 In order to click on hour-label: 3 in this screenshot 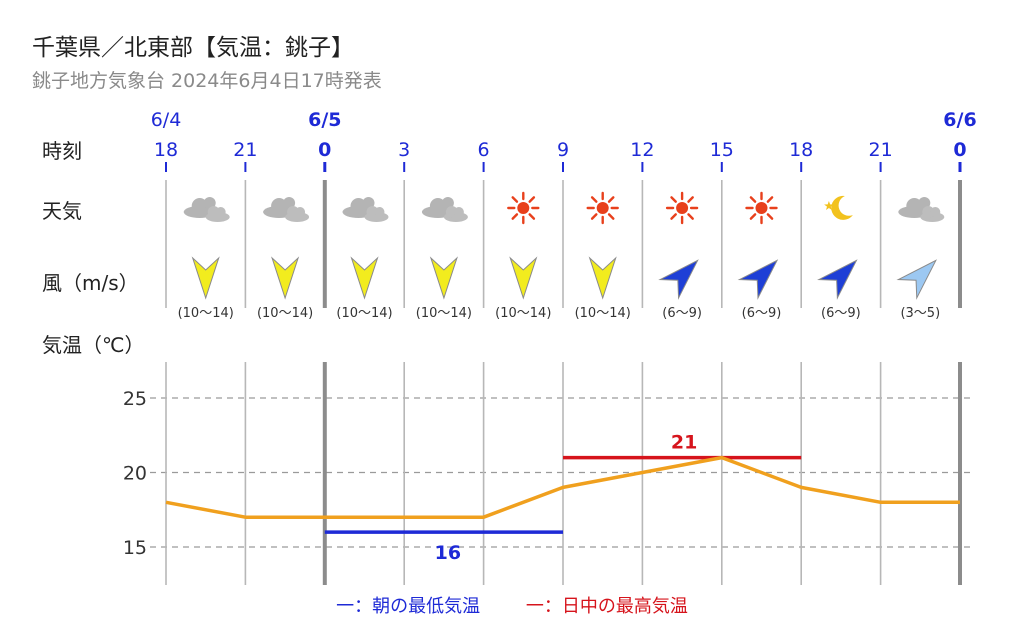, I will do `click(404, 150)`.